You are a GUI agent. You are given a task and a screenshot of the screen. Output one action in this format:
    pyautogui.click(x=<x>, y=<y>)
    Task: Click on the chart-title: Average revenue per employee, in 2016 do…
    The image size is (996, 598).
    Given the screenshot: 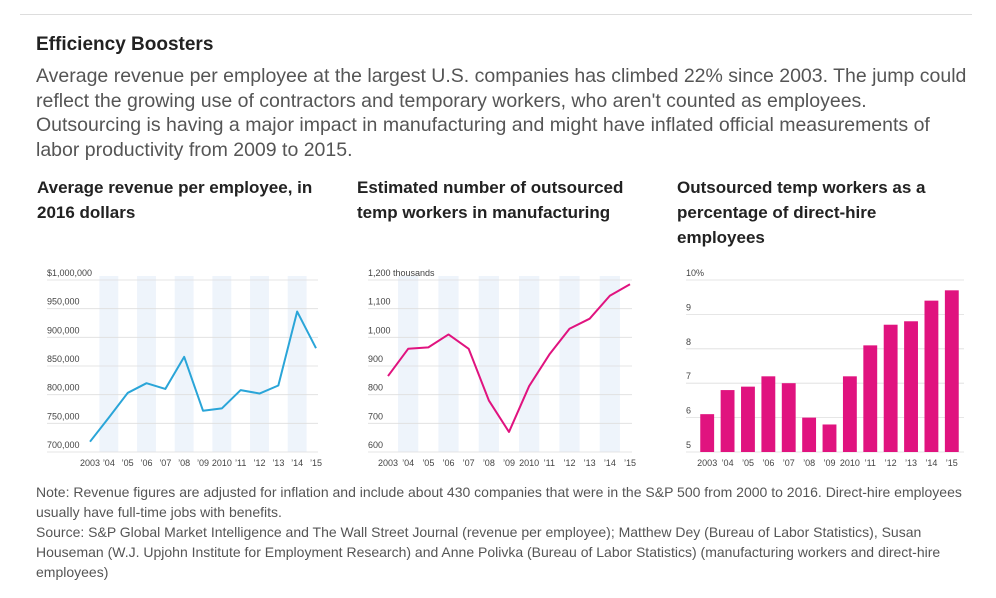 What is the action you would take?
    pyautogui.click(x=175, y=200)
    